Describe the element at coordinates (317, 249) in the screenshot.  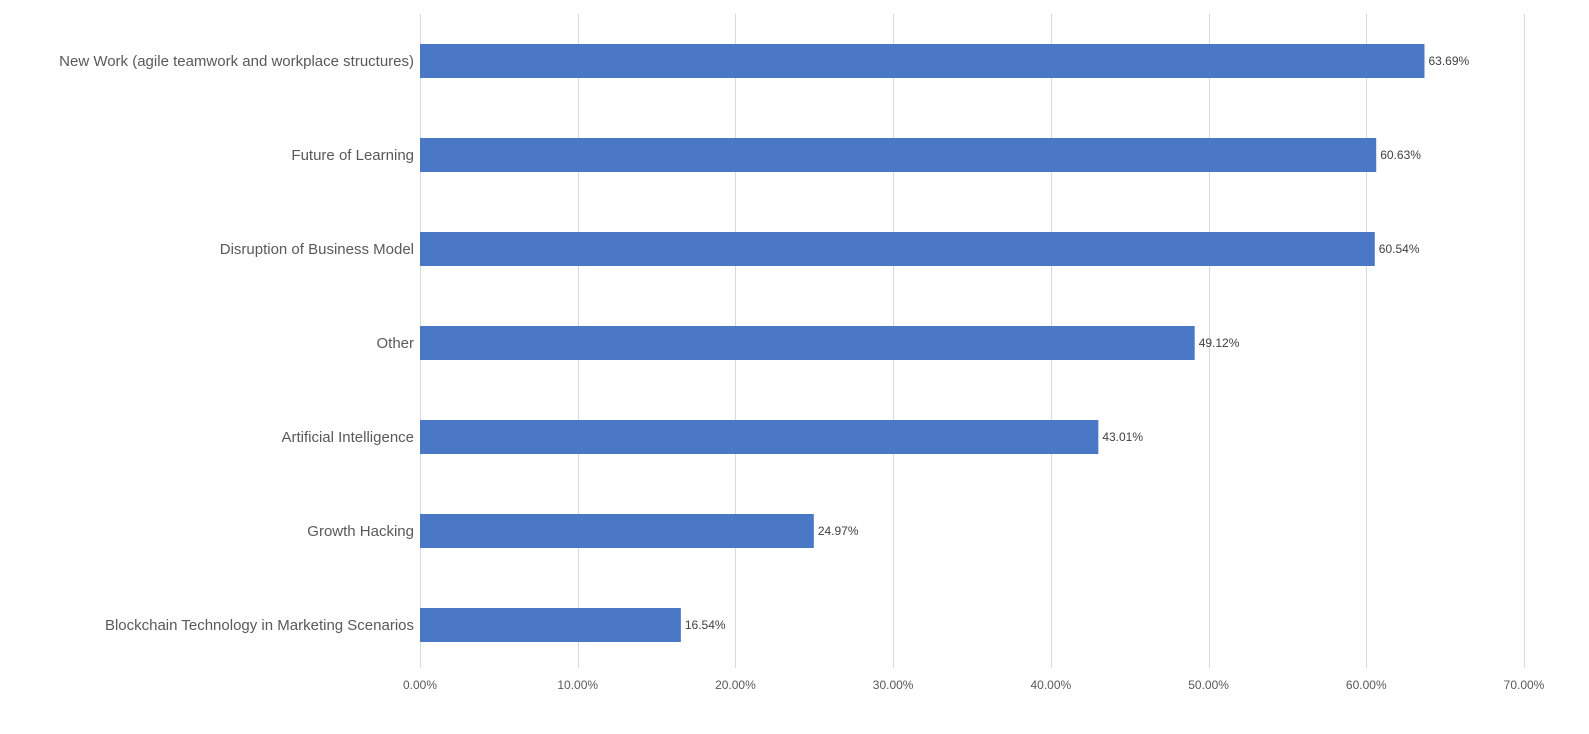
I see `category-label: Disruption of Business Model` at that location.